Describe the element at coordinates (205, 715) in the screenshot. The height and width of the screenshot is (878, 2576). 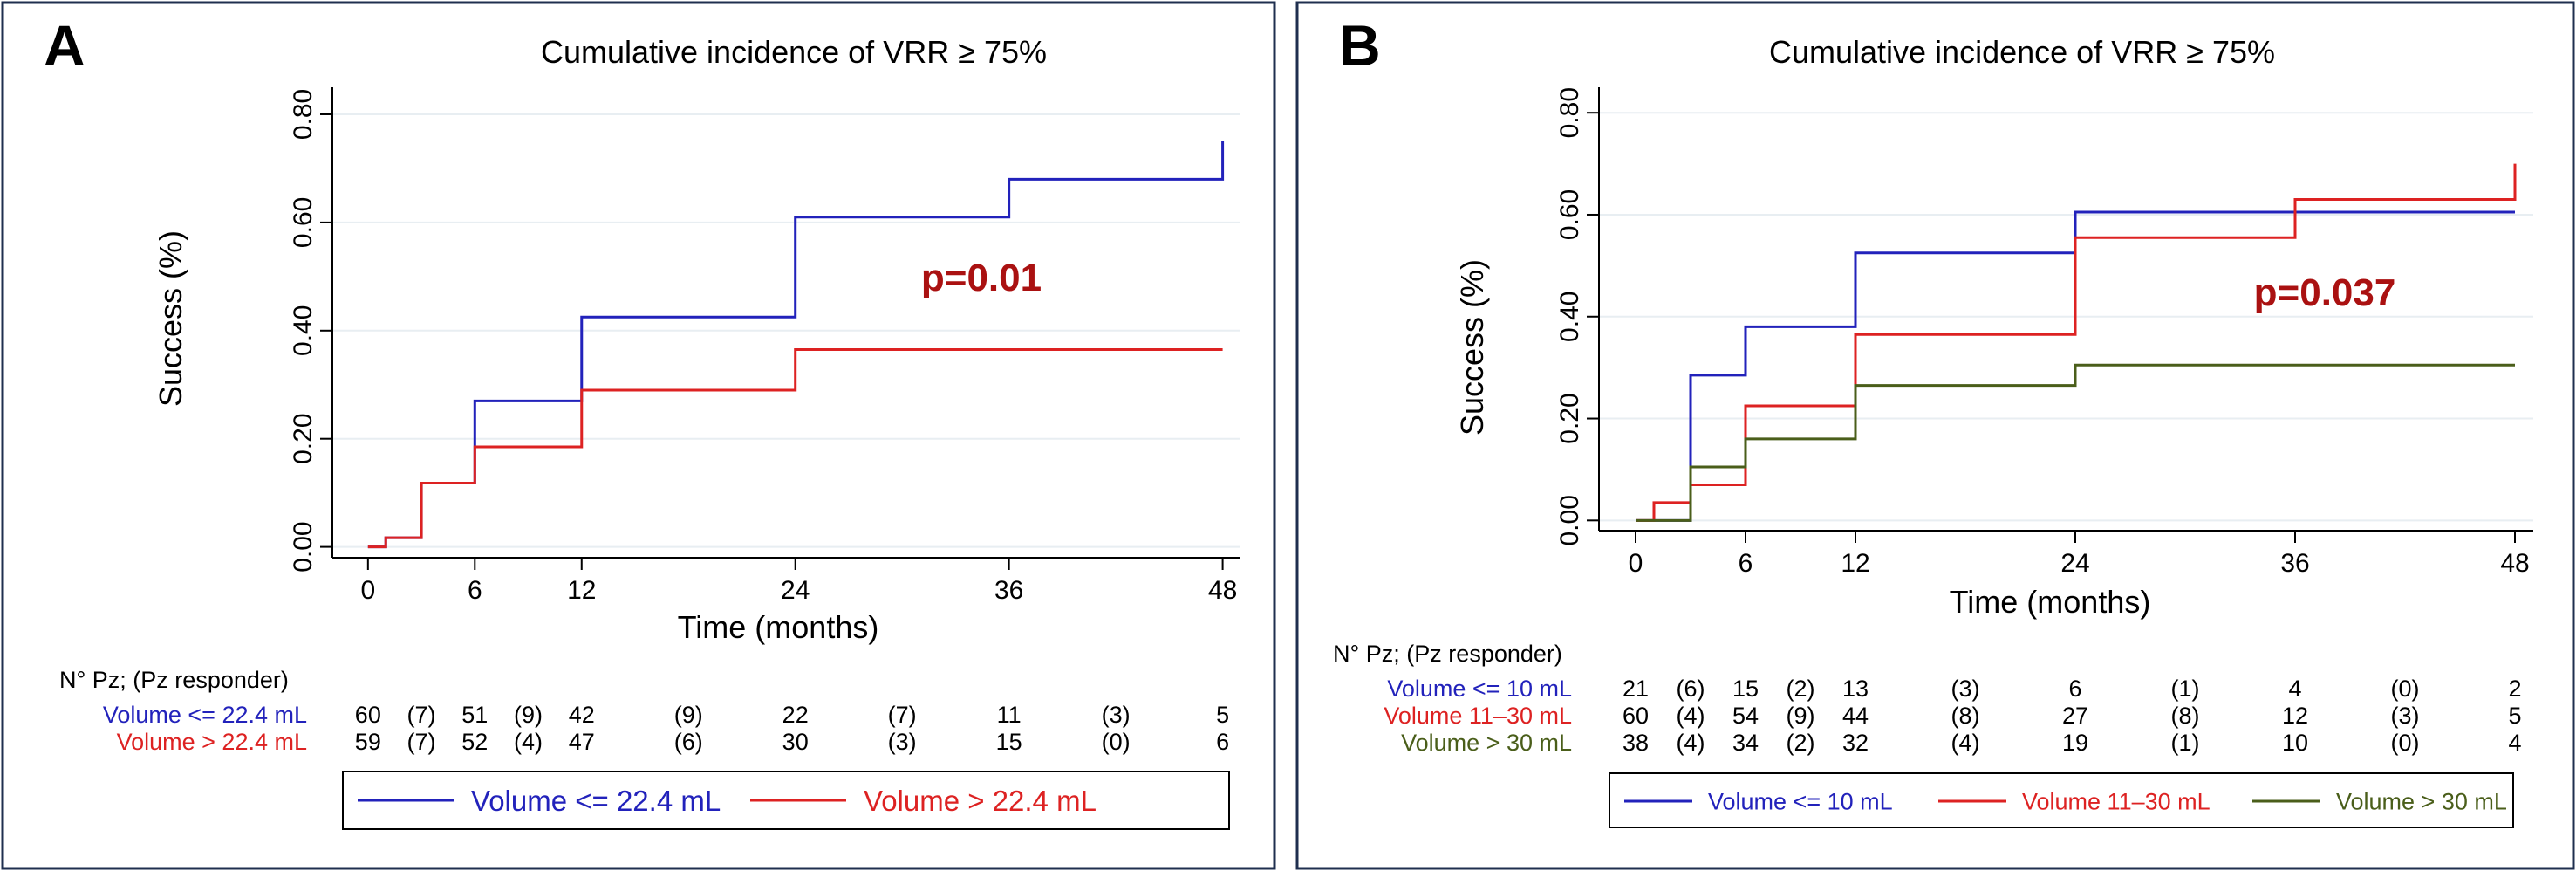
I see `risk-row-label: Volume <= 22.4 mL` at that location.